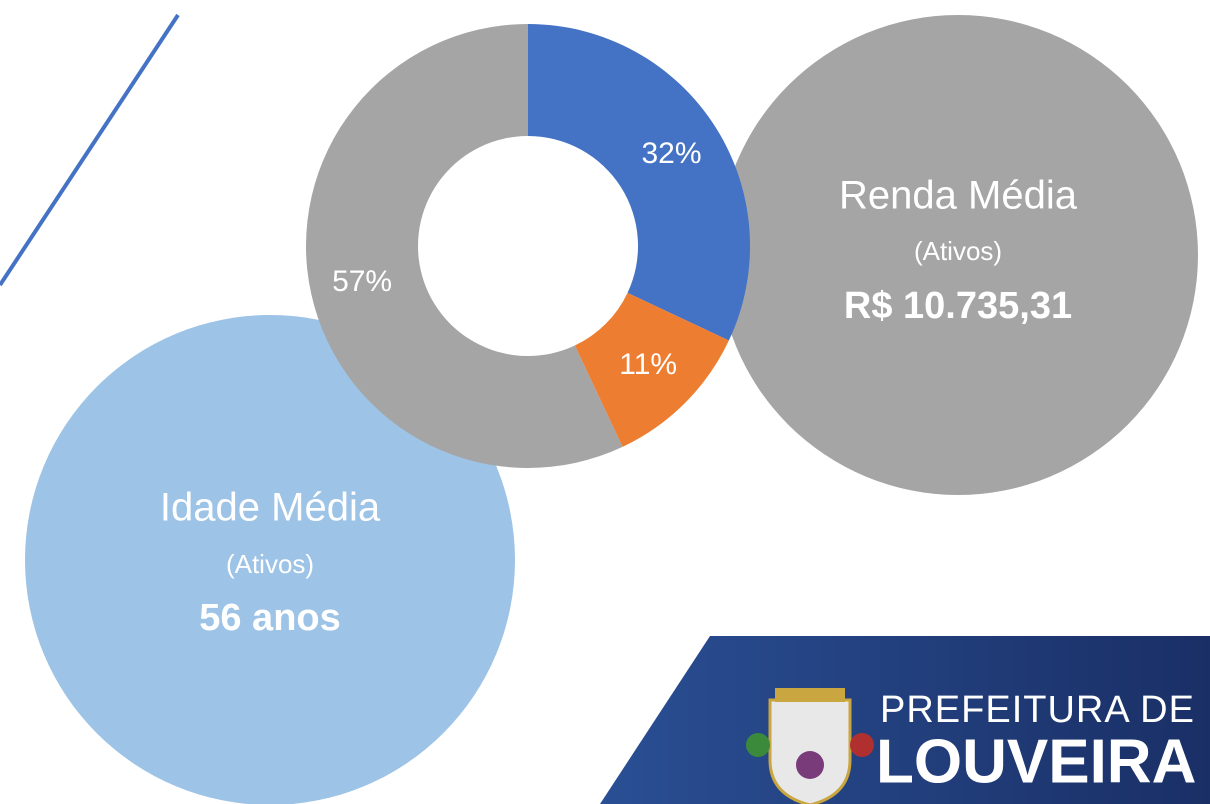 The image size is (1210, 804). Describe the element at coordinates (1036, 761) in the screenshot. I see `logo-line2: LOUVEIRA` at that location.